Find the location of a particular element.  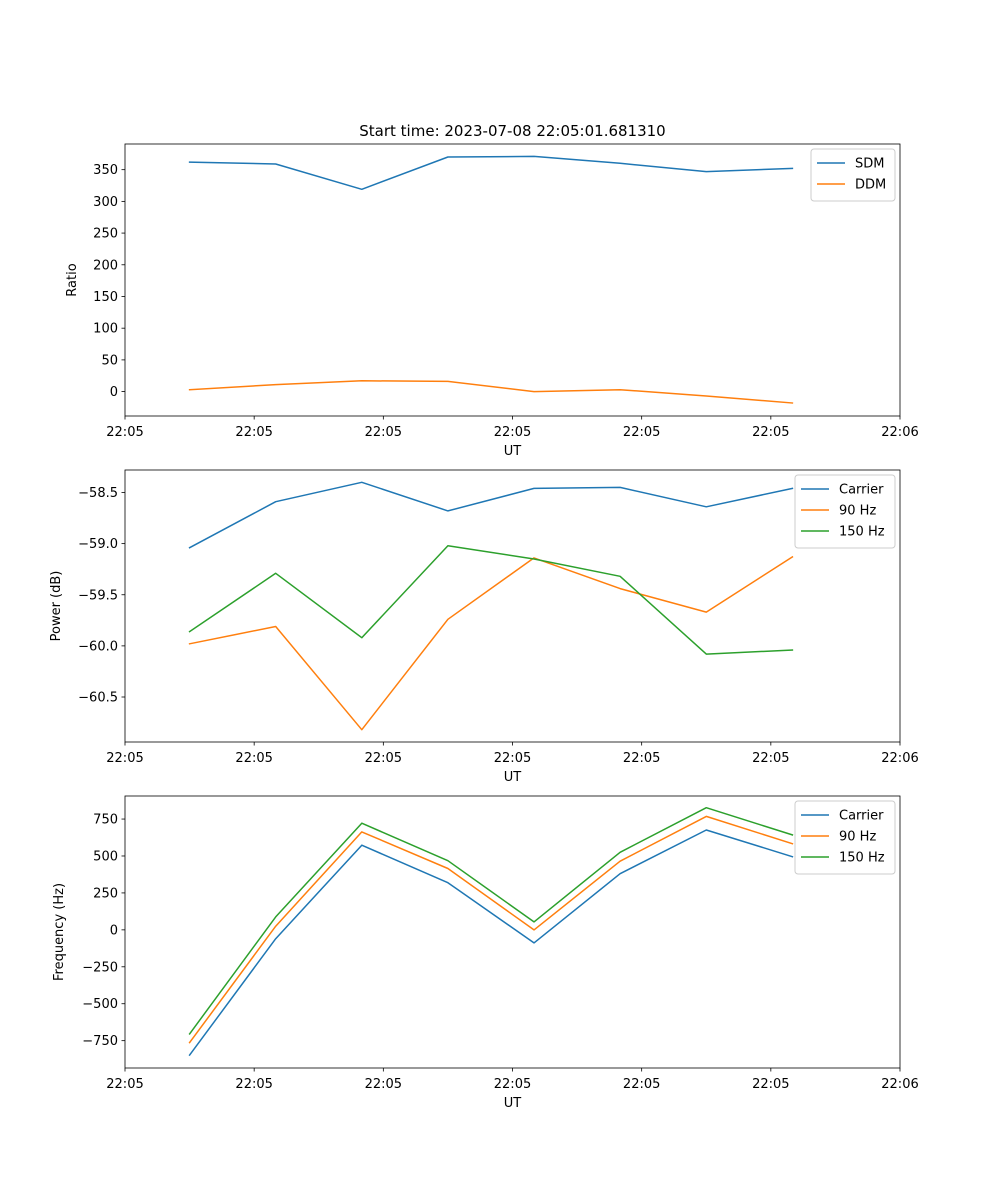

y-tick-label: −60.5 is located at coordinates (98, 698).